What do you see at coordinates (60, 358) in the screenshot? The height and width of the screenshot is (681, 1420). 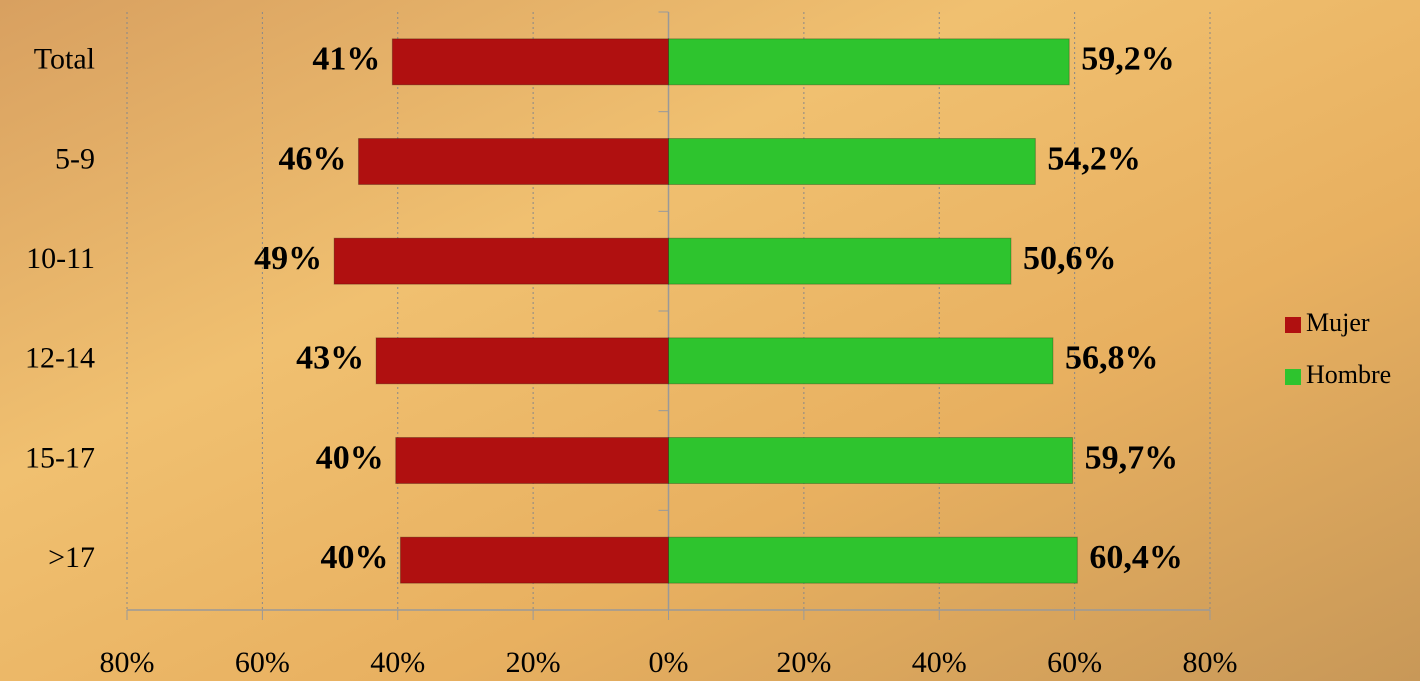 I see `y-tick-label: 12-14` at bounding box center [60, 358].